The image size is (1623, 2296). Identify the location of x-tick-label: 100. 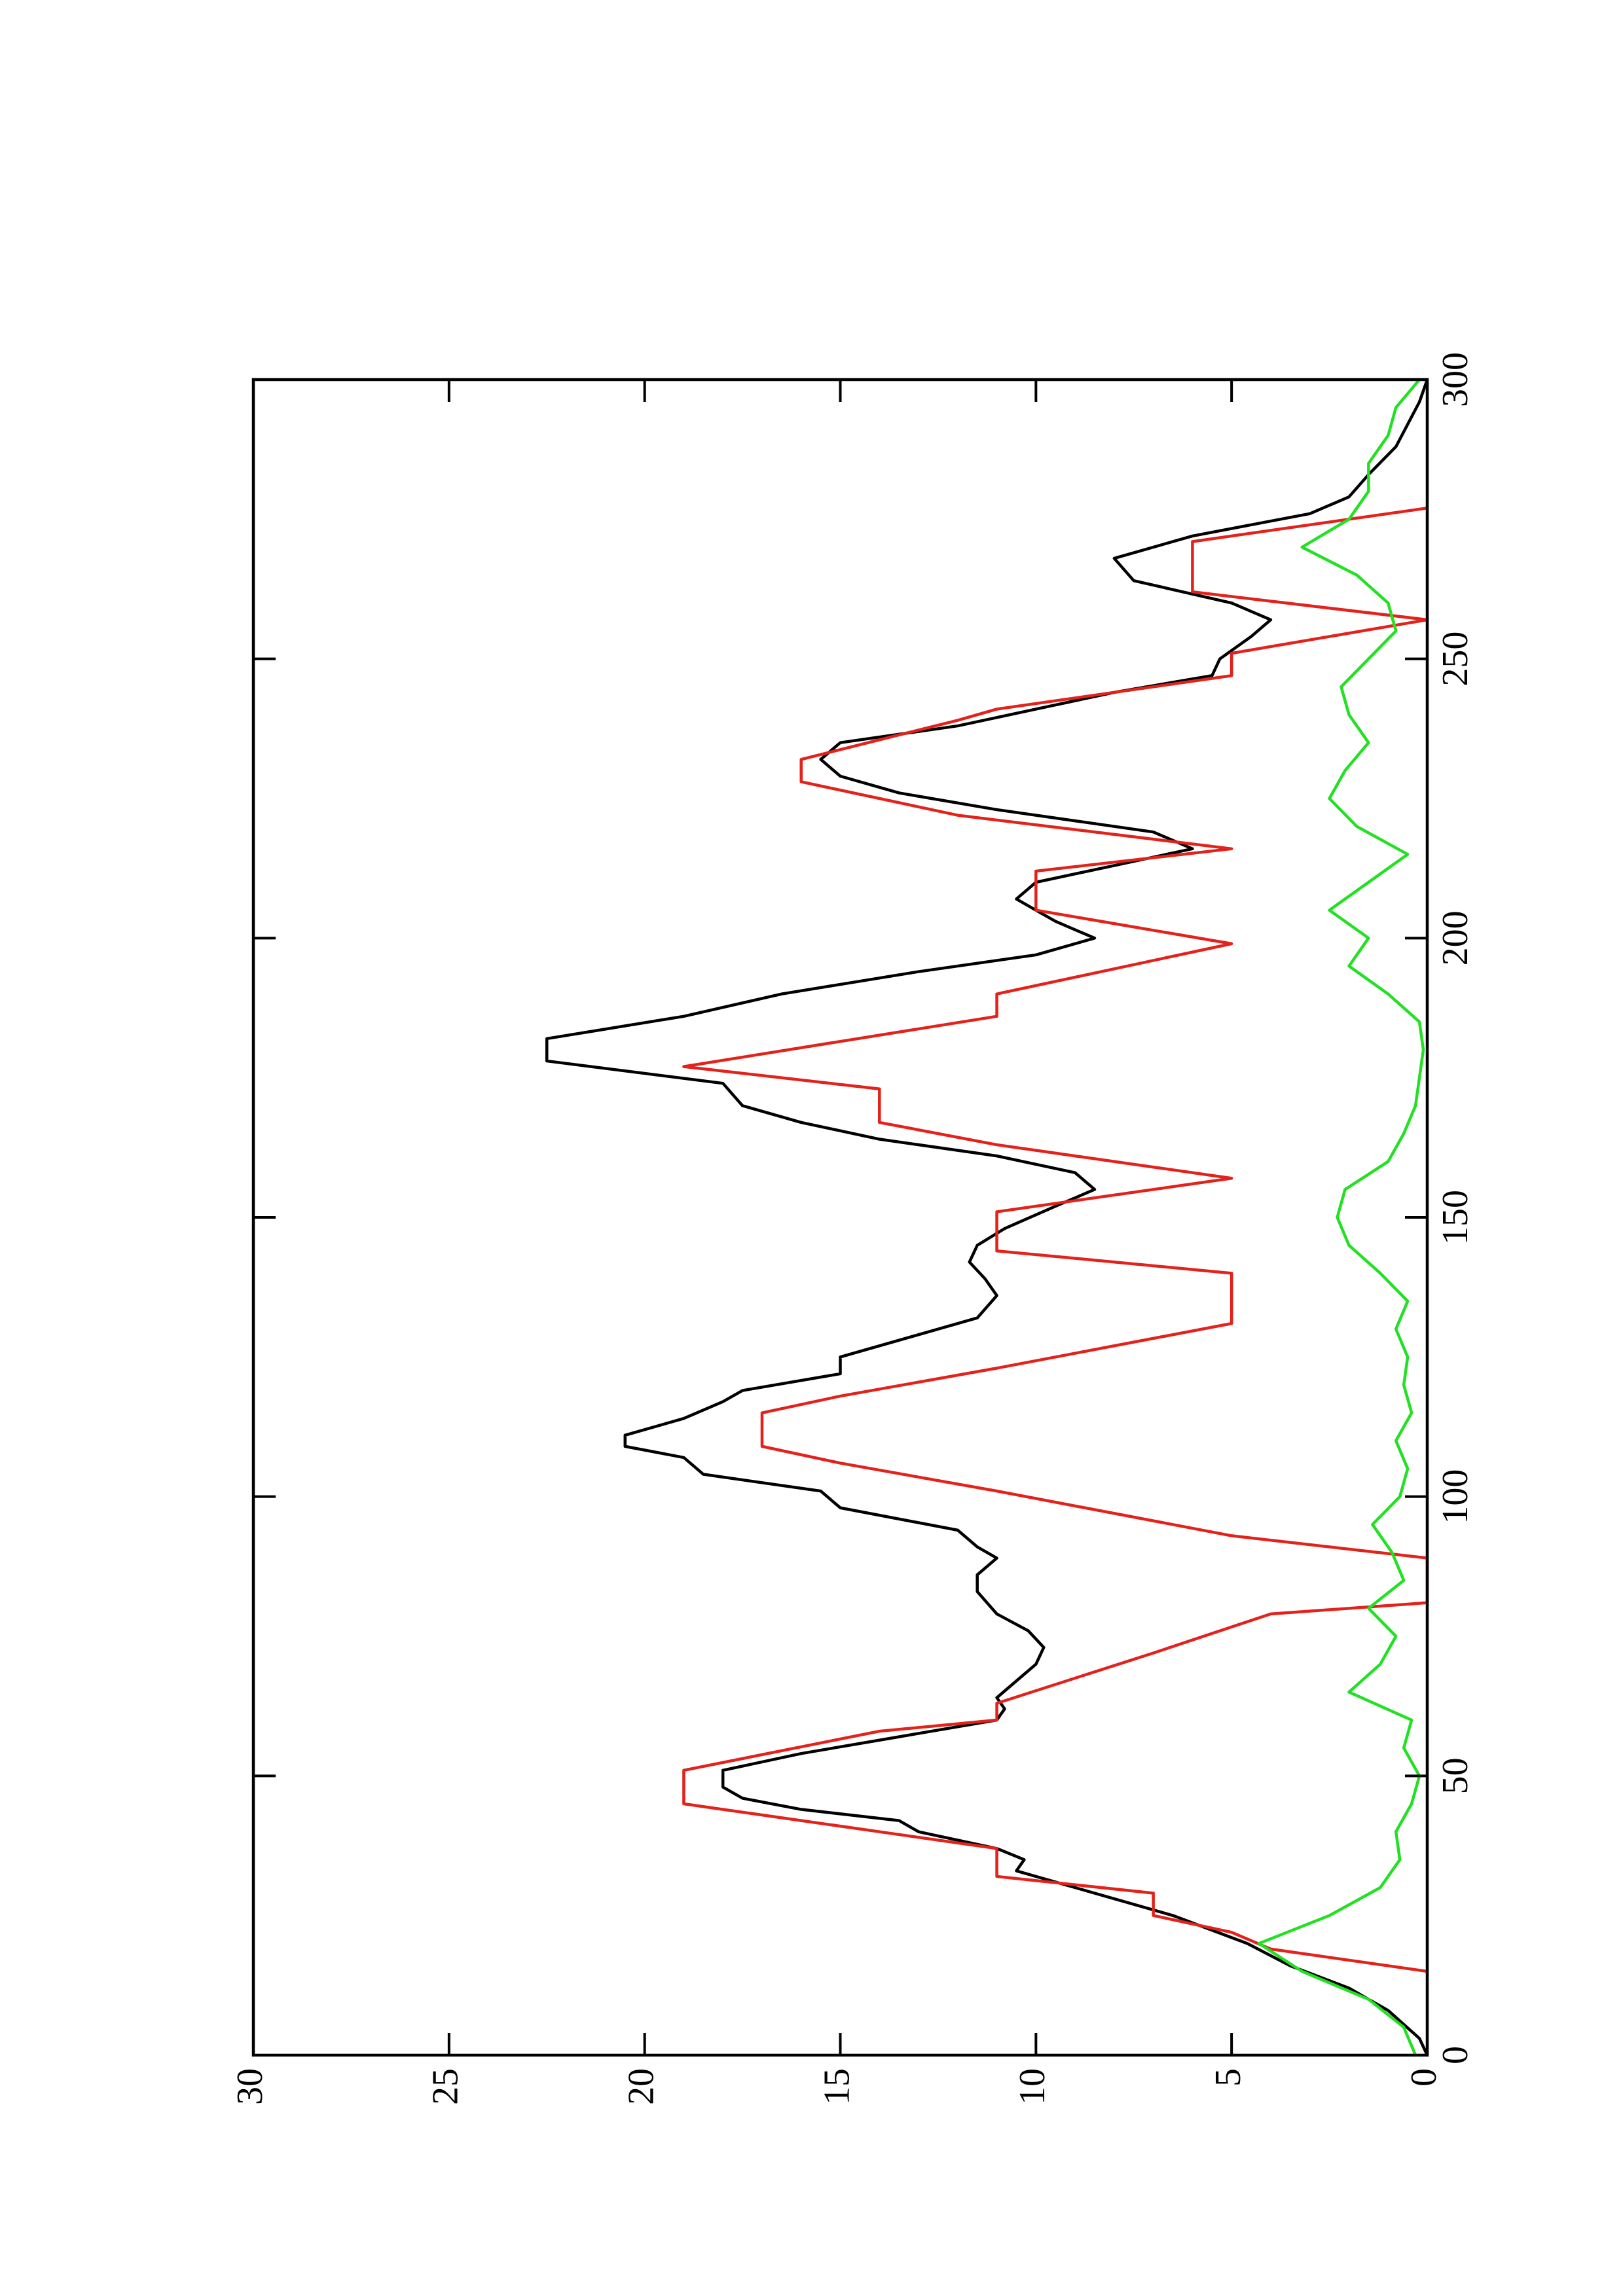
(1455, 1496).